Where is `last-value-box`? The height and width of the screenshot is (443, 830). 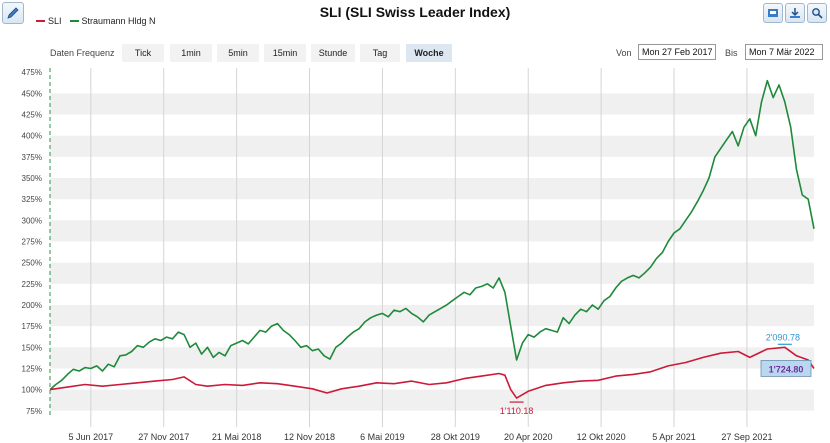 last-value-box is located at coordinates (786, 368).